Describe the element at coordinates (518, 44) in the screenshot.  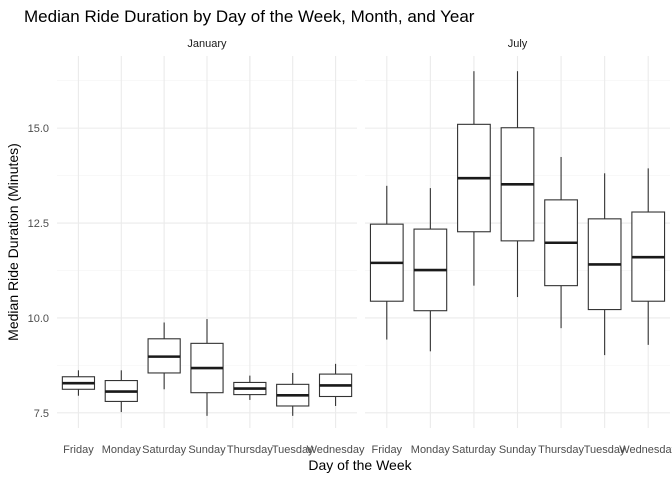
I see `facet-strip-label: July` at that location.